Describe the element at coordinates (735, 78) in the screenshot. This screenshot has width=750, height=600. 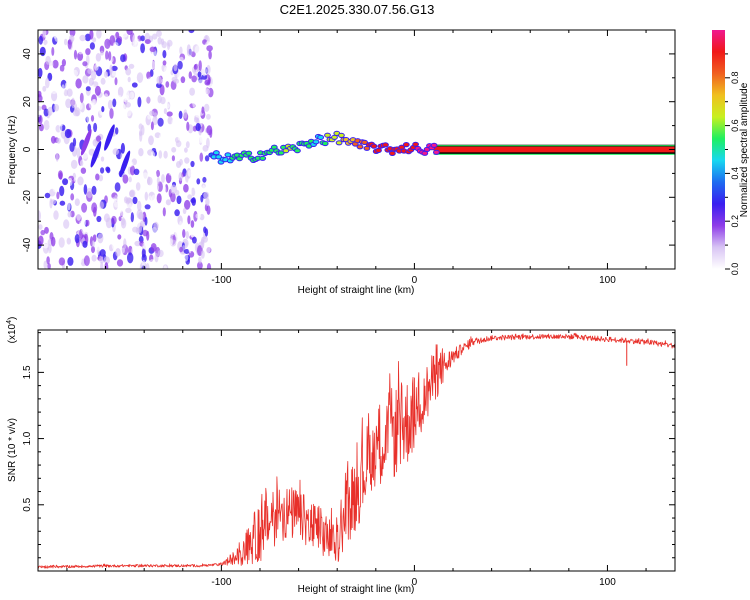
I see `colorbar-tick-label: 0.8` at that location.